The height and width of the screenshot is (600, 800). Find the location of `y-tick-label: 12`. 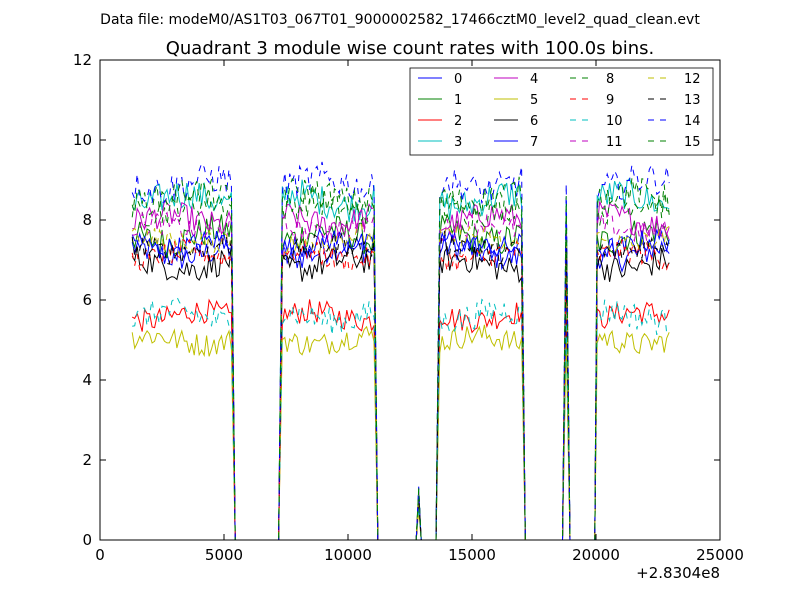

y-tick-label: 12 is located at coordinates (82, 60).